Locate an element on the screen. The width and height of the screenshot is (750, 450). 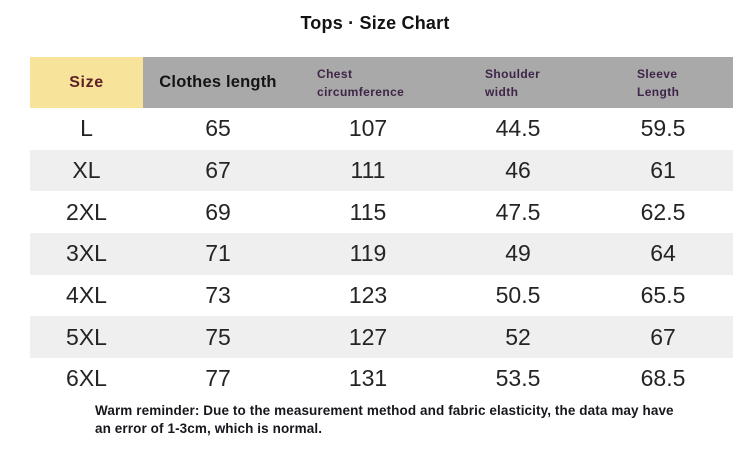
cell-size: 5XL is located at coordinates (86, 336).